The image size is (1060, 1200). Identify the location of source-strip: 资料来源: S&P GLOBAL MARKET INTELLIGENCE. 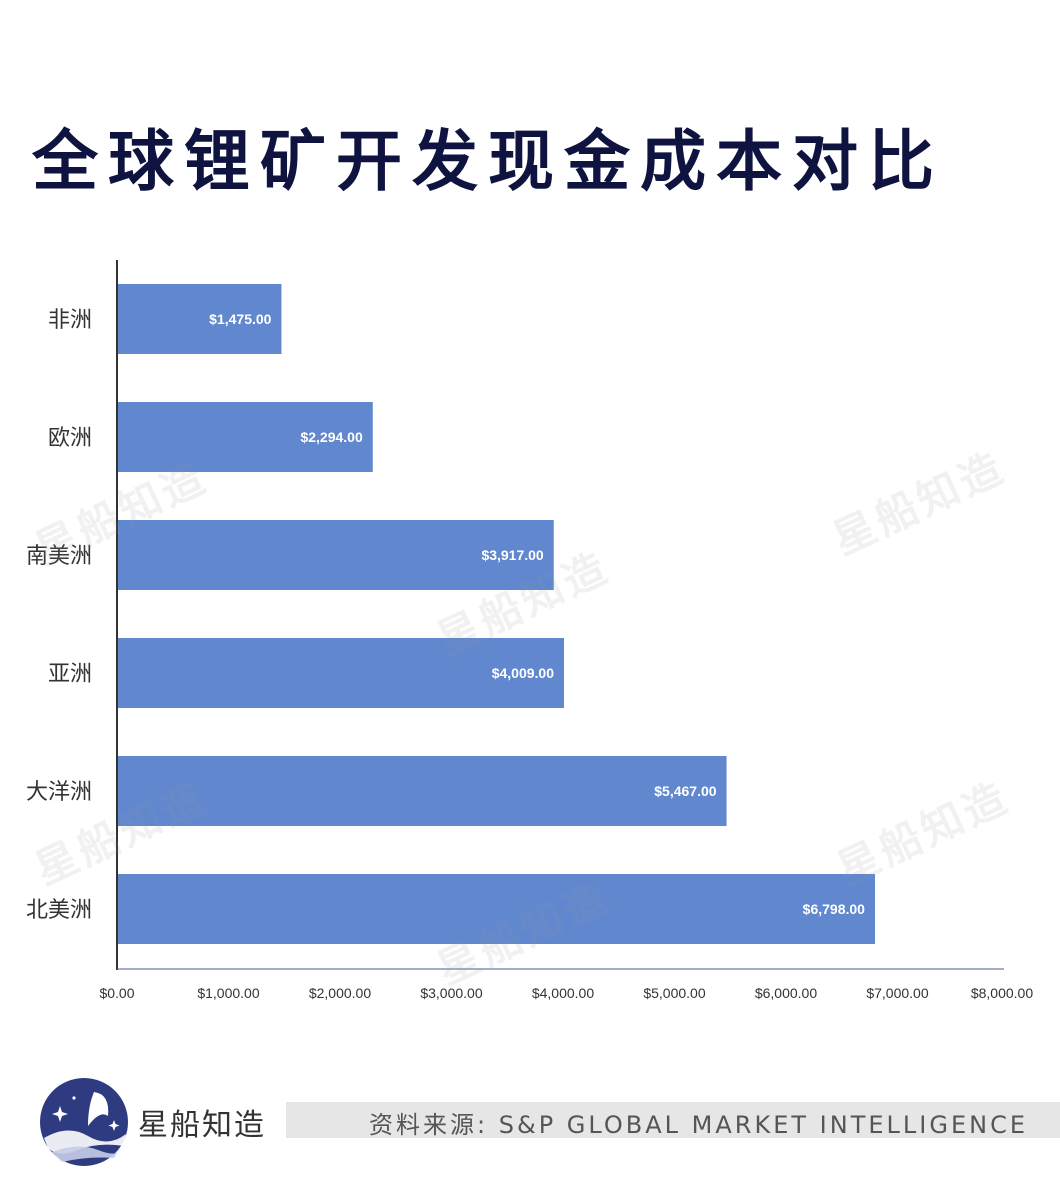
(673, 1120).